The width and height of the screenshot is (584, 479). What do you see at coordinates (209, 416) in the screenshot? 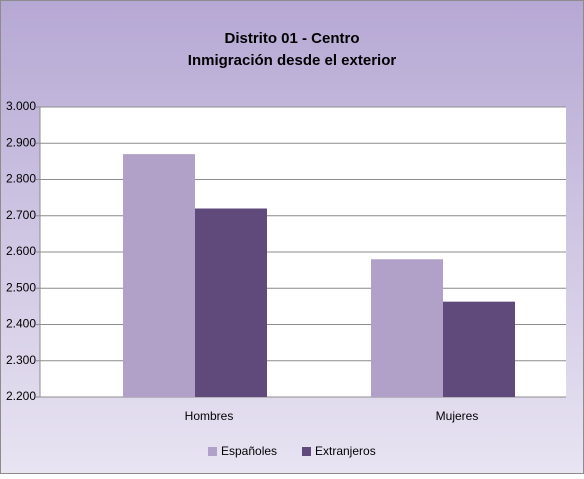
I see `x-tick-label: Hombres` at bounding box center [209, 416].